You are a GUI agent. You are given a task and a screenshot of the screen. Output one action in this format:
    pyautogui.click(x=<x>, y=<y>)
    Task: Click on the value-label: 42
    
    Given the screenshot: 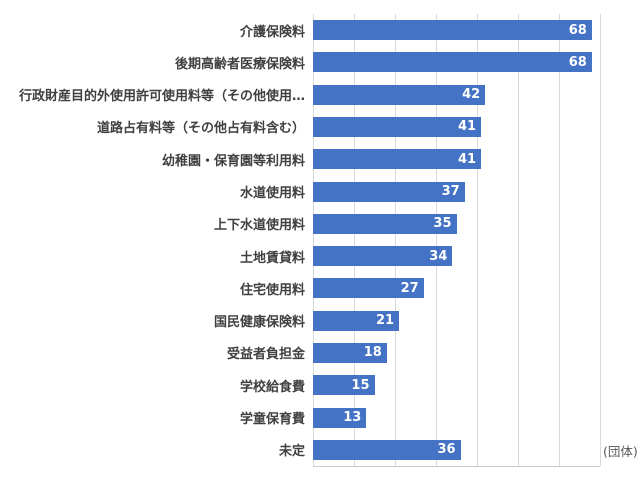 What is the action you would take?
    pyautogui.click(x=471, y=95)
    